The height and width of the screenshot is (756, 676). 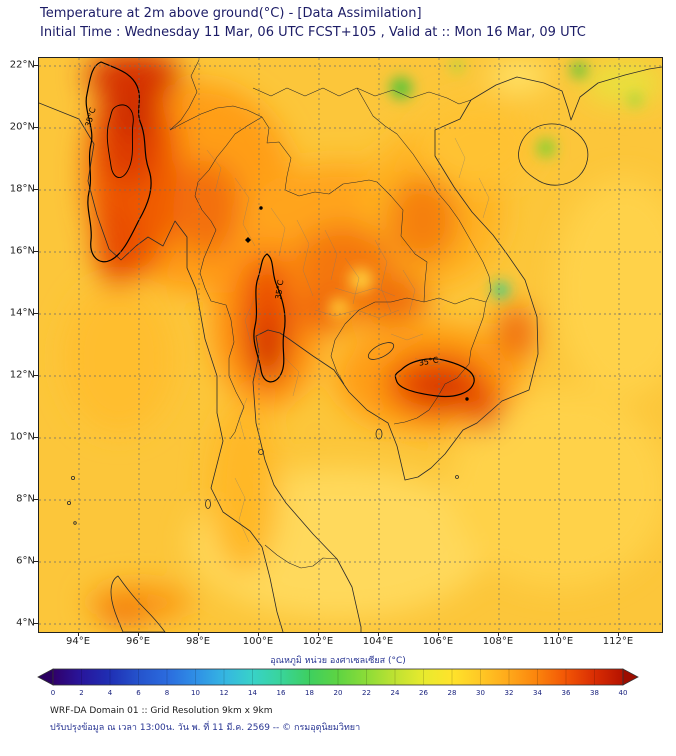 What do you see at coordinates (53, 693) in the screenshot?
I see `colorbar-tick-label: 0` at bounding box center [53, 693].